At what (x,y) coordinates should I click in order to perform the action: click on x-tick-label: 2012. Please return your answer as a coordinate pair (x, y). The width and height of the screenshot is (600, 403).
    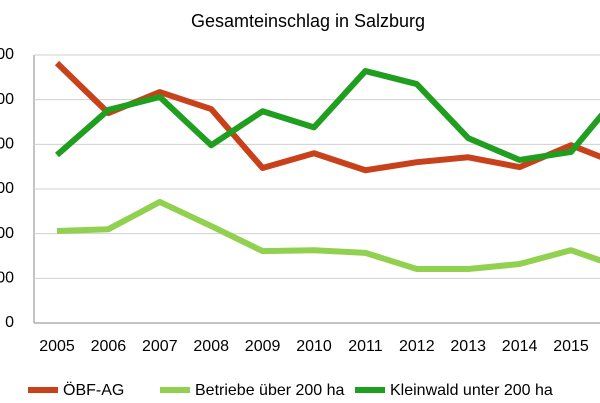
    Looking at the image, I should click on (417, 346).